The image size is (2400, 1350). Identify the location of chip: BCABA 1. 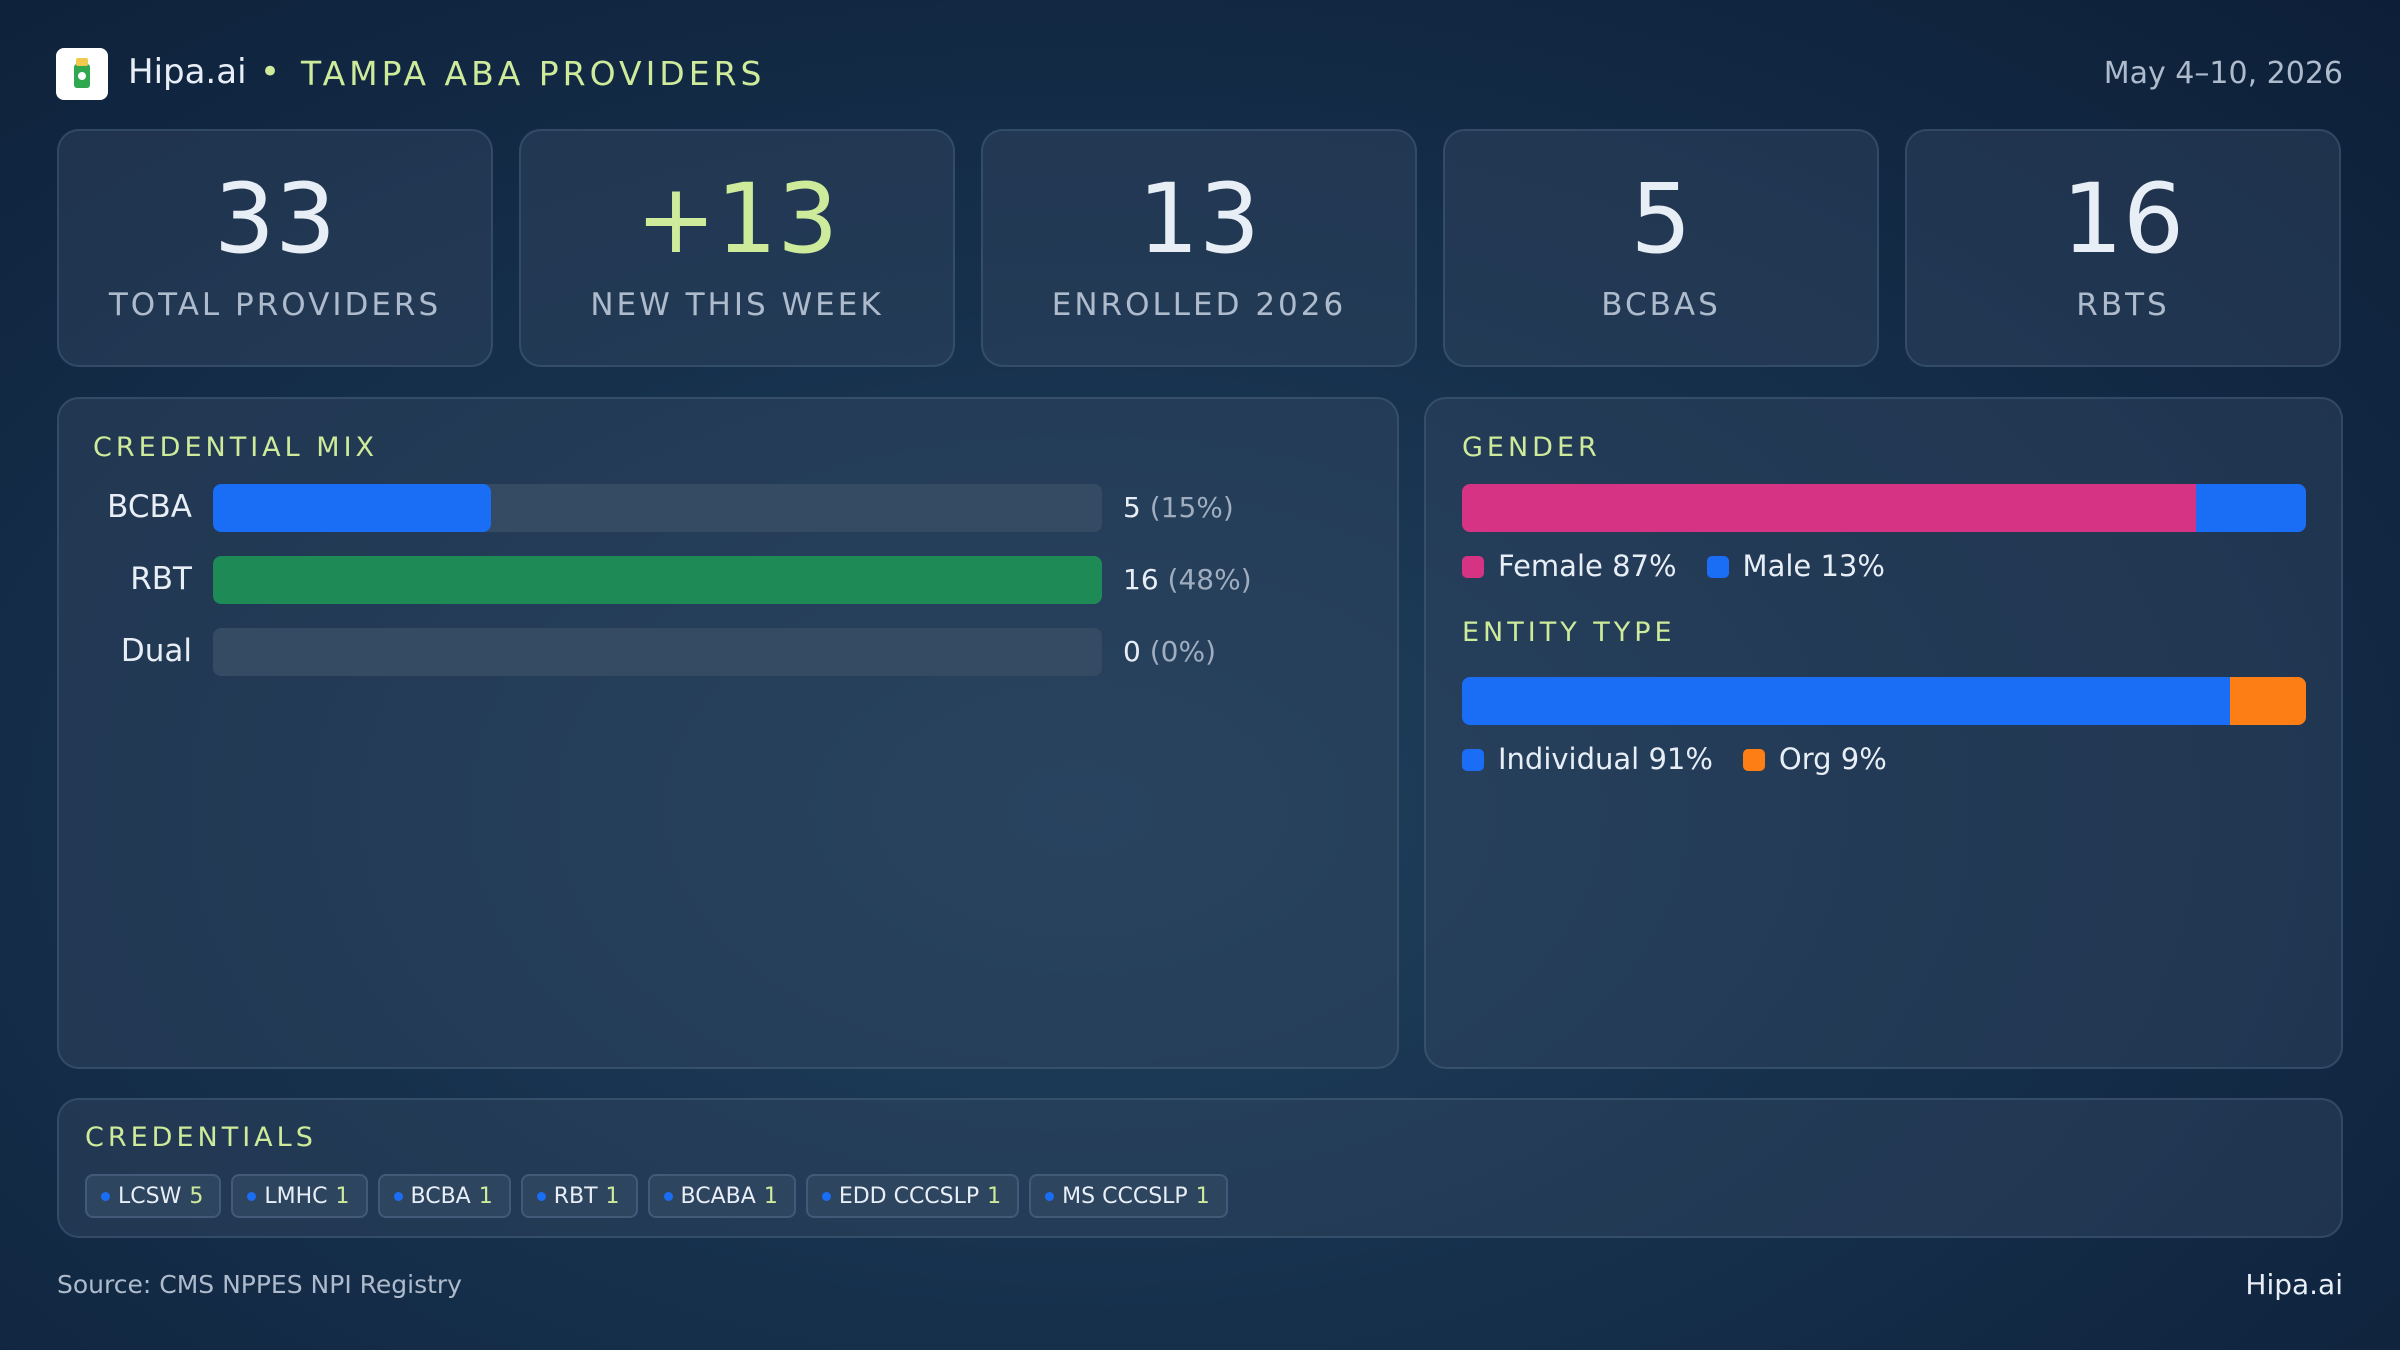
(721, 1196).